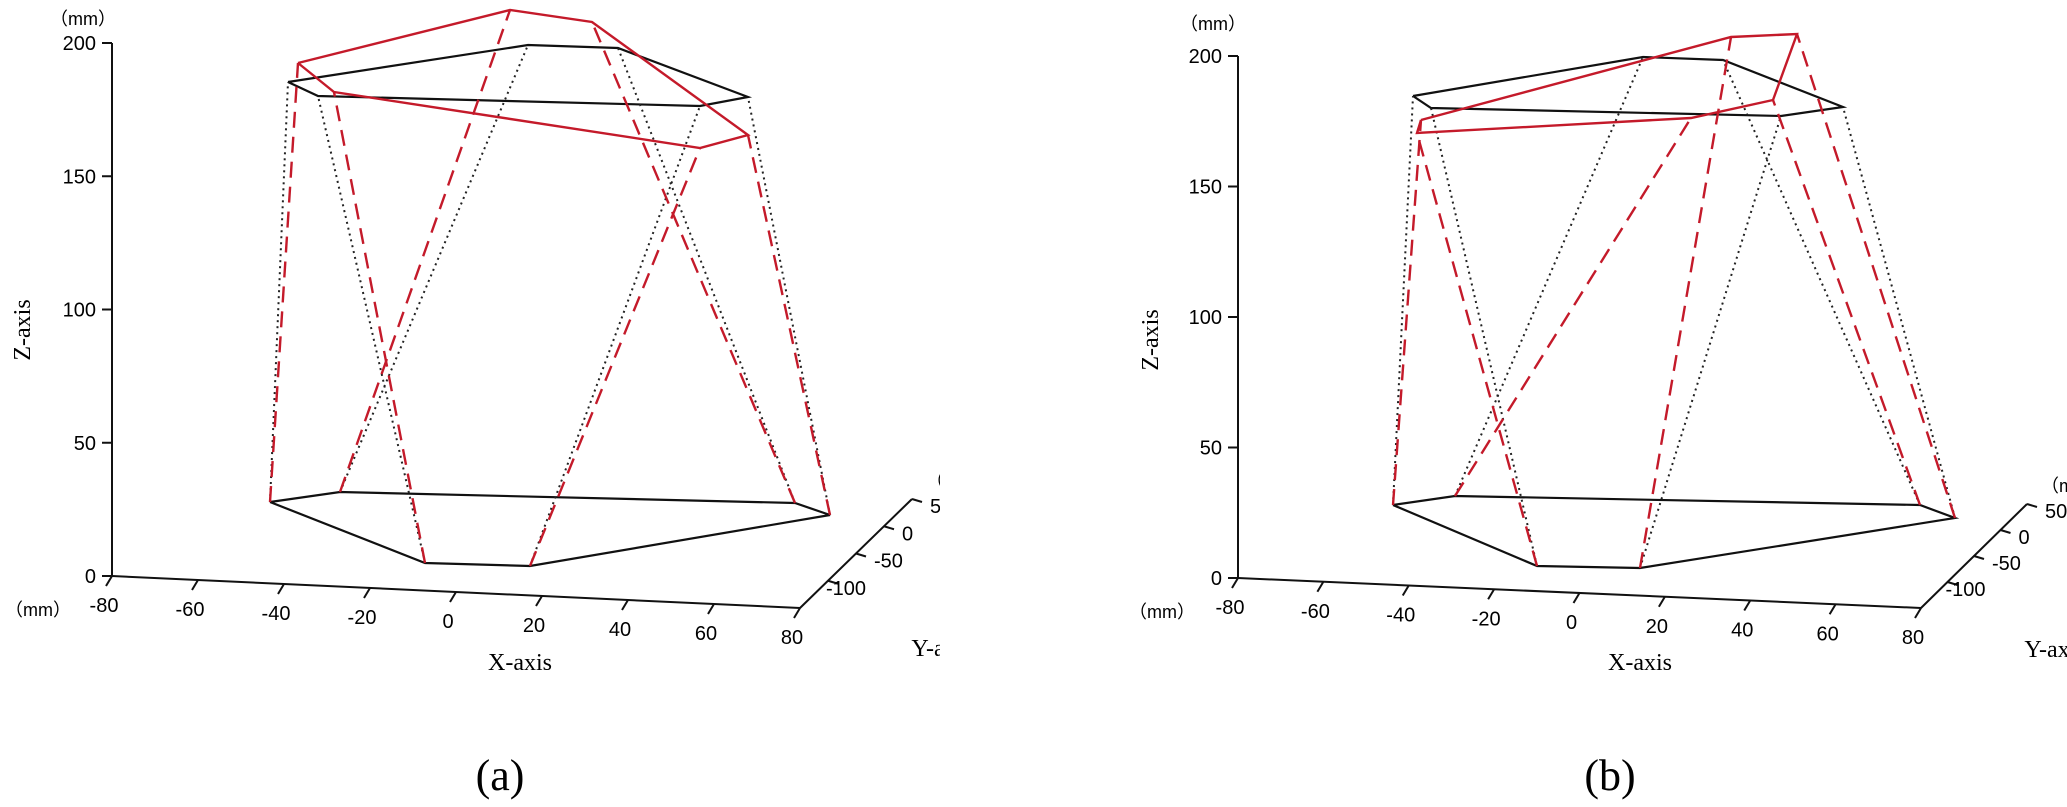 The image size is (2067, 807). I want to click on chart-b-y-tick-label: 0, so click(2024, 538).